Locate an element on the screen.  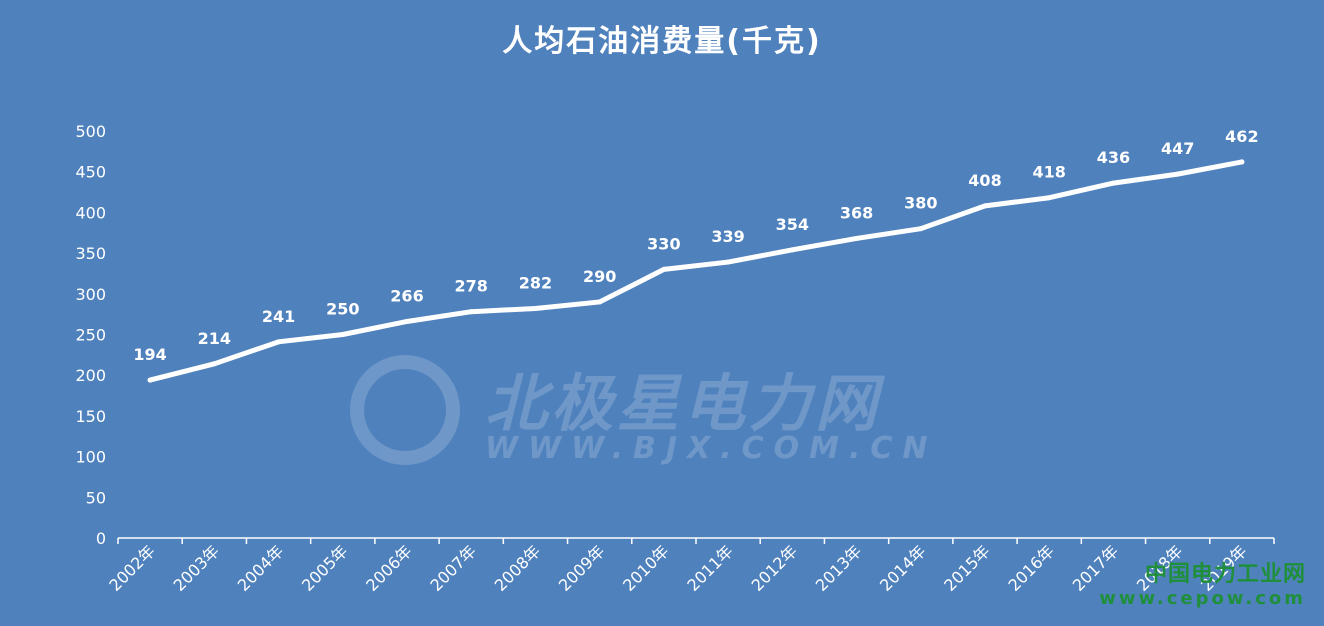
watermark-url: WWW.BJX.COM.CN is located at coordinates (711, 448).